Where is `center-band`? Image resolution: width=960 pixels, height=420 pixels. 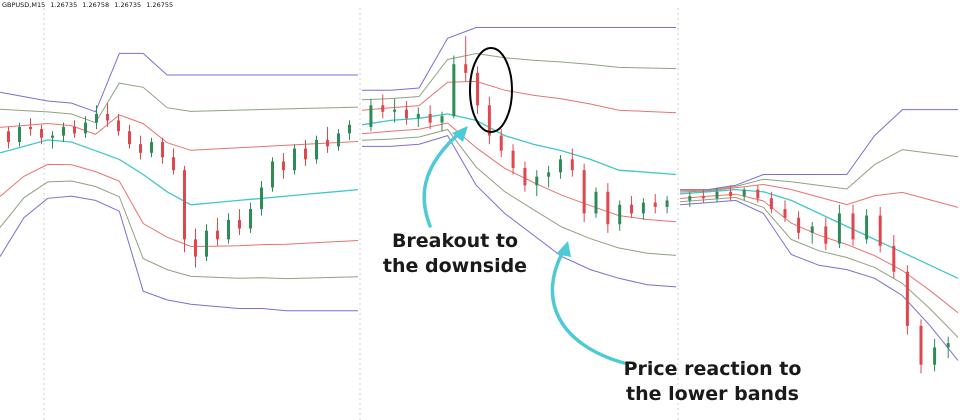
center-band is located at coordinates (519, 144).